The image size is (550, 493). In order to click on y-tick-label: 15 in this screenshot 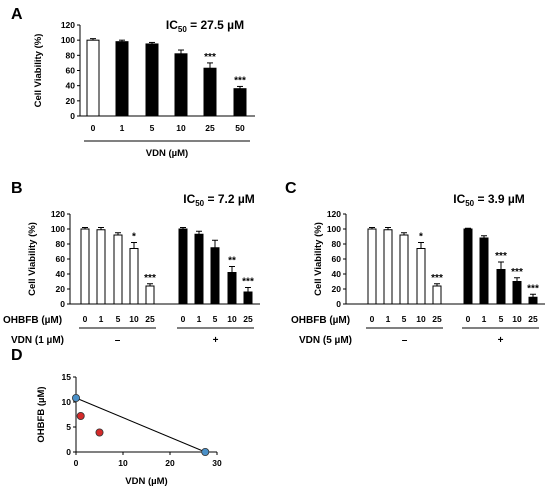, I will do `click(67, 377)`.